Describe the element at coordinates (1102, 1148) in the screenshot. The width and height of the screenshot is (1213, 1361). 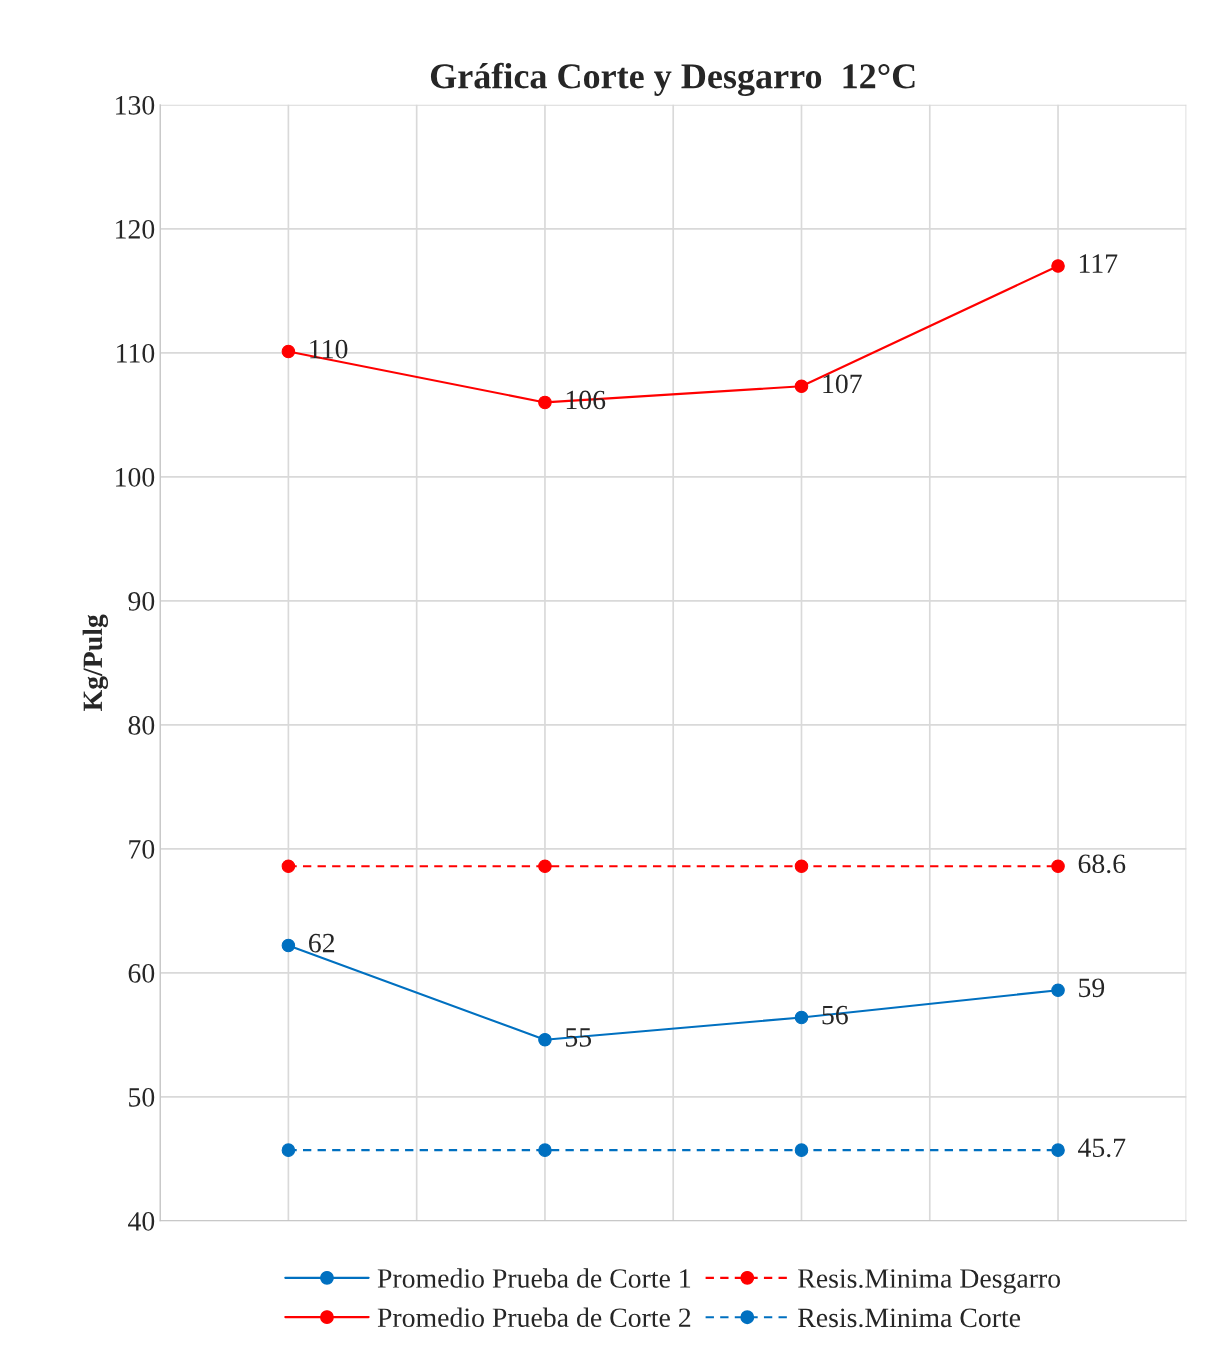
I see `data-label: 45.7` at that location.